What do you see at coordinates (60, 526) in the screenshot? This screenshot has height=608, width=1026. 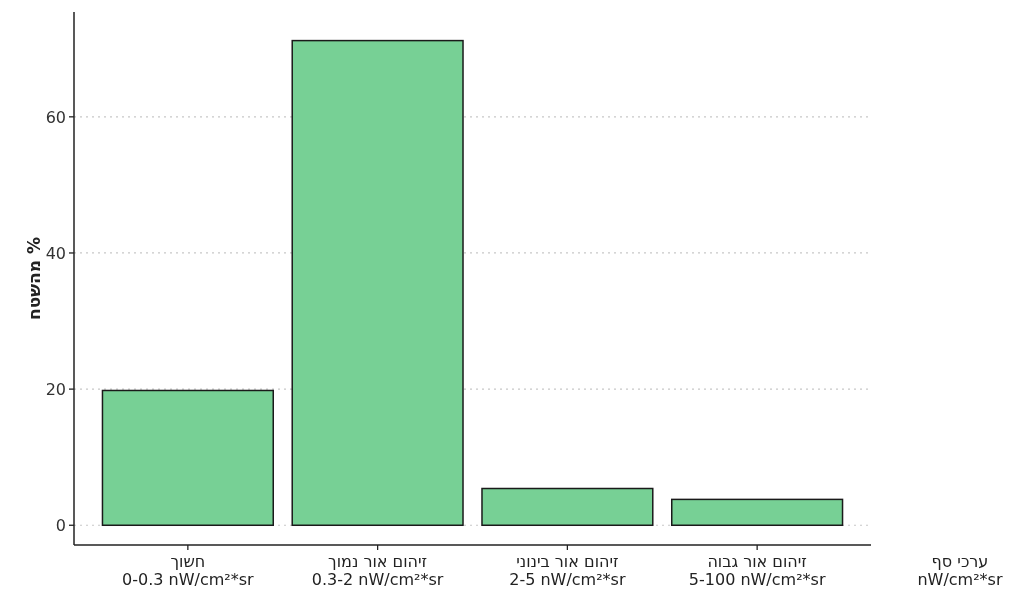 I see `y-tick-label: 0` at bounding box center [60, 526].